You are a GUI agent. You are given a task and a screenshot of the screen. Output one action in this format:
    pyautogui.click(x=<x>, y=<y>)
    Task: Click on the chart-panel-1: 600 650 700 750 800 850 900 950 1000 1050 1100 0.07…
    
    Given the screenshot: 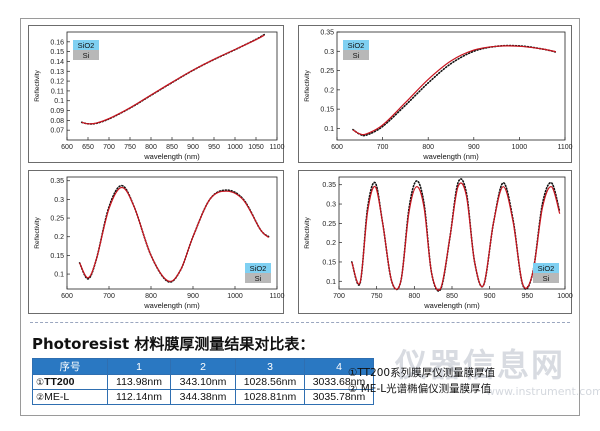 What is the action you would take?
    pyautogui.click(x=156, y=94)
    